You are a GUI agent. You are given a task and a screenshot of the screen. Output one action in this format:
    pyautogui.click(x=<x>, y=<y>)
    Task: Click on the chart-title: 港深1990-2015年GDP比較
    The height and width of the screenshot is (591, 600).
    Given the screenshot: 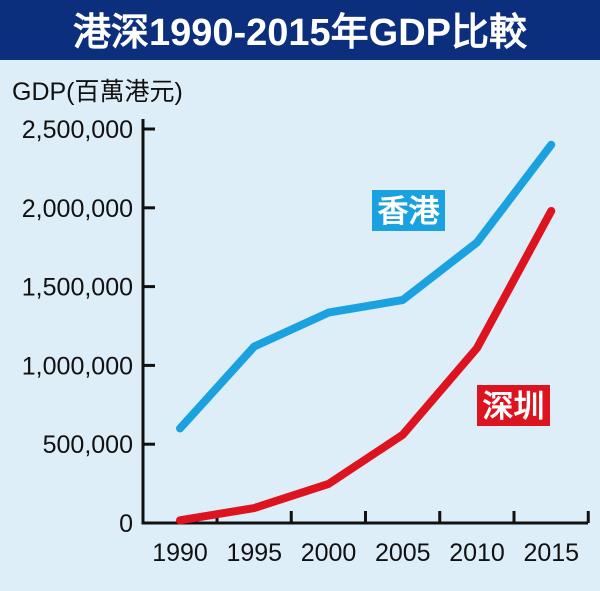 What is the action you would take?
    pyautogui.click(x=300, y=33)
    